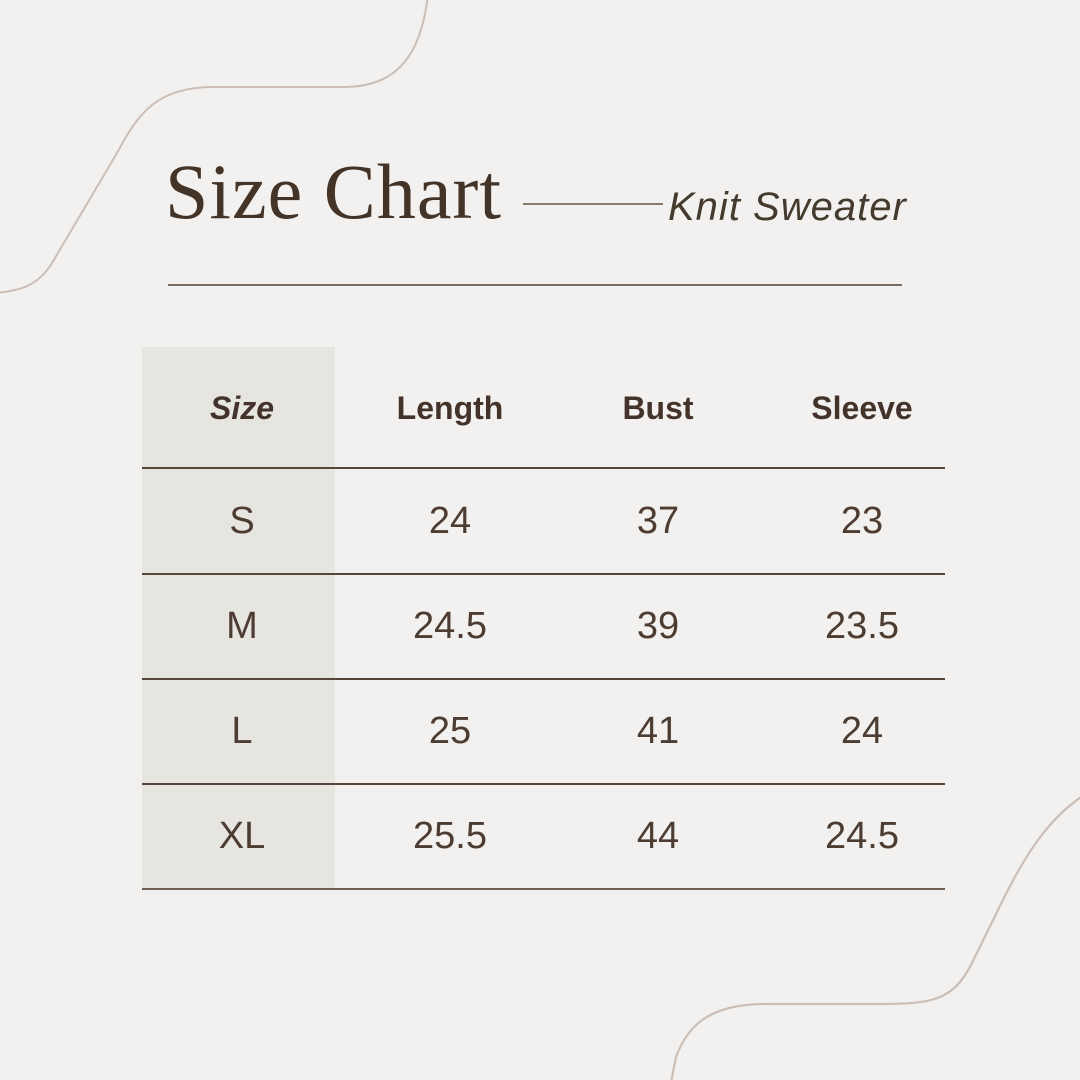 The image size is (1080, 1080). Describe the element at coordinates (242, 836) in the screenshot. I see `cell-size: XL` at that location.